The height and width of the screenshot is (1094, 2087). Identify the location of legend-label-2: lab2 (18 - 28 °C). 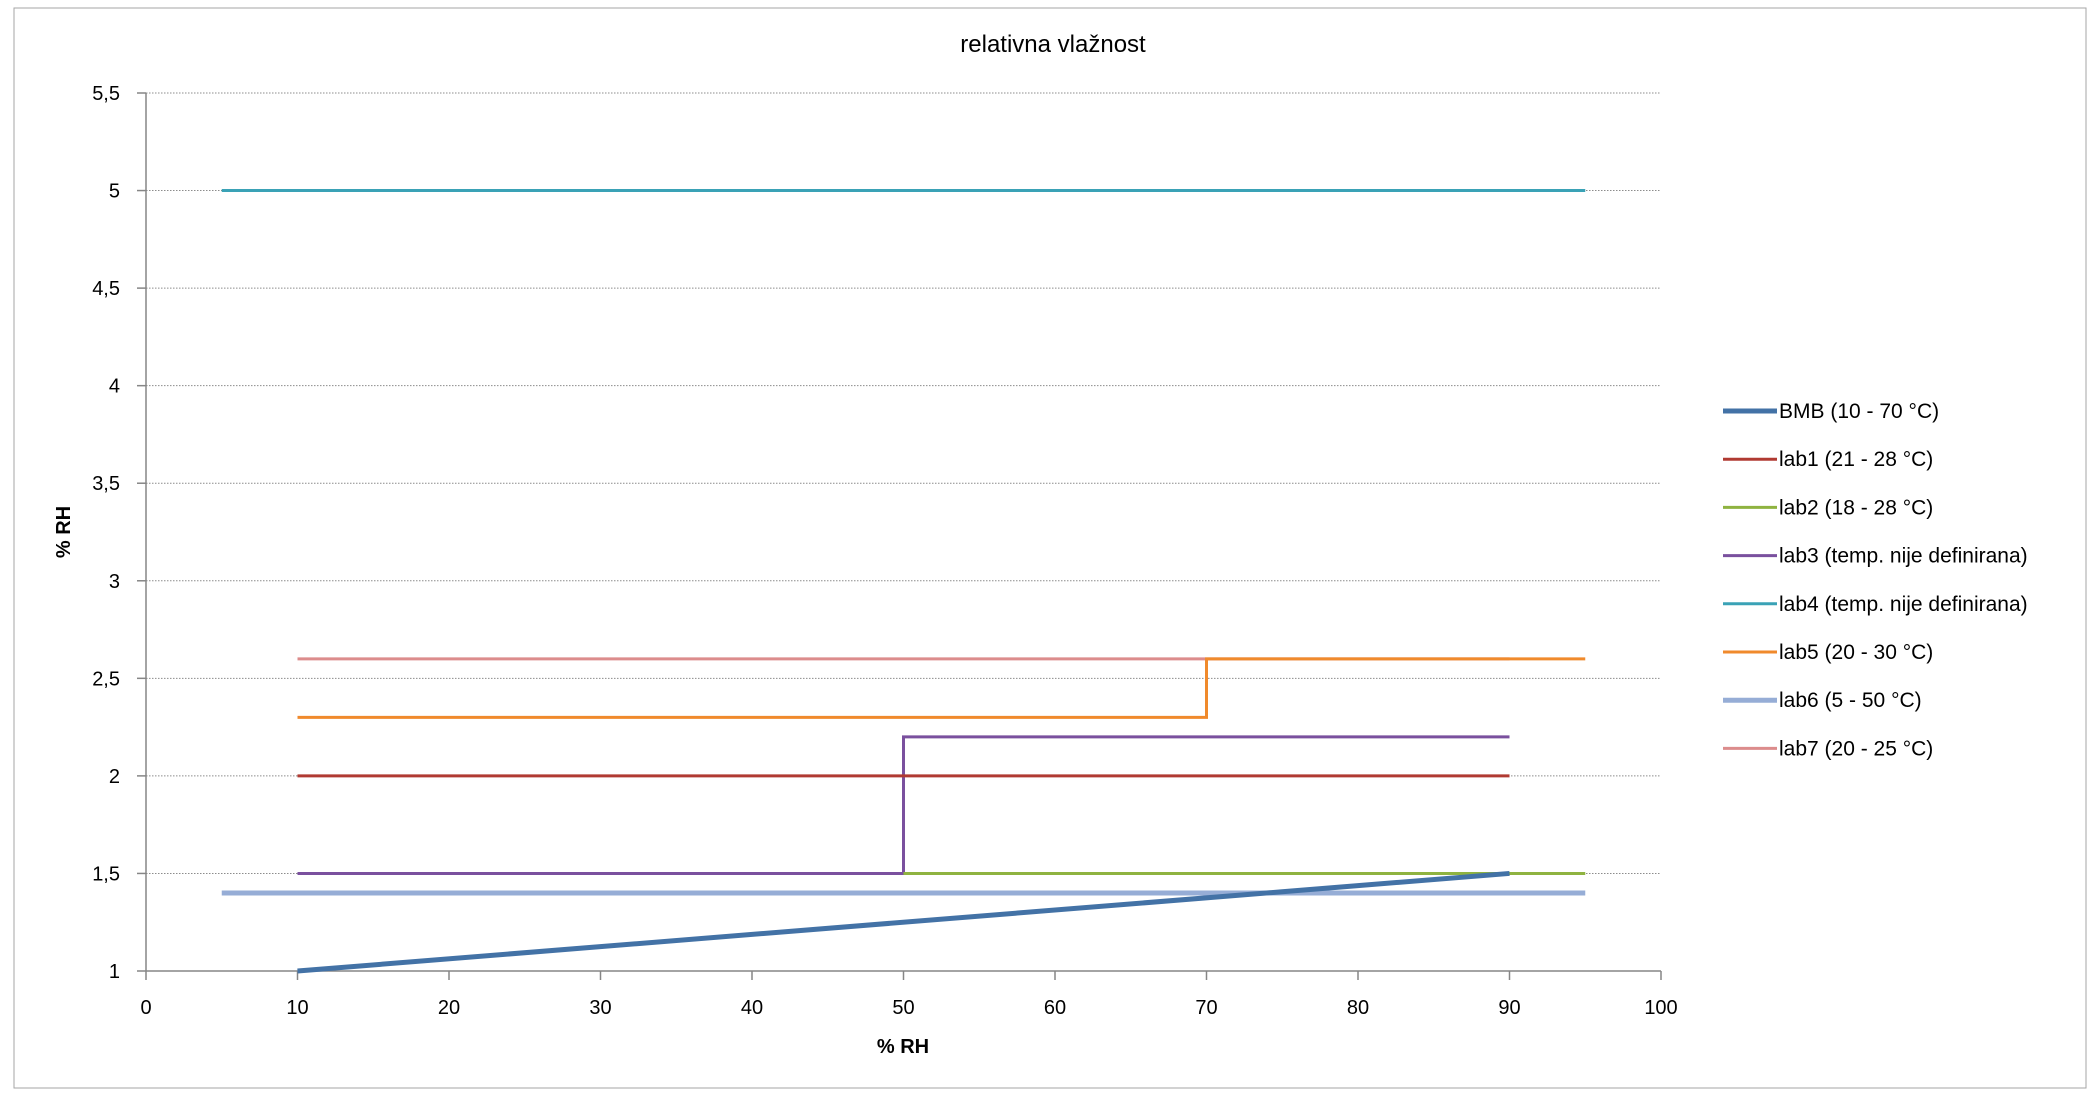
(1856, 507).